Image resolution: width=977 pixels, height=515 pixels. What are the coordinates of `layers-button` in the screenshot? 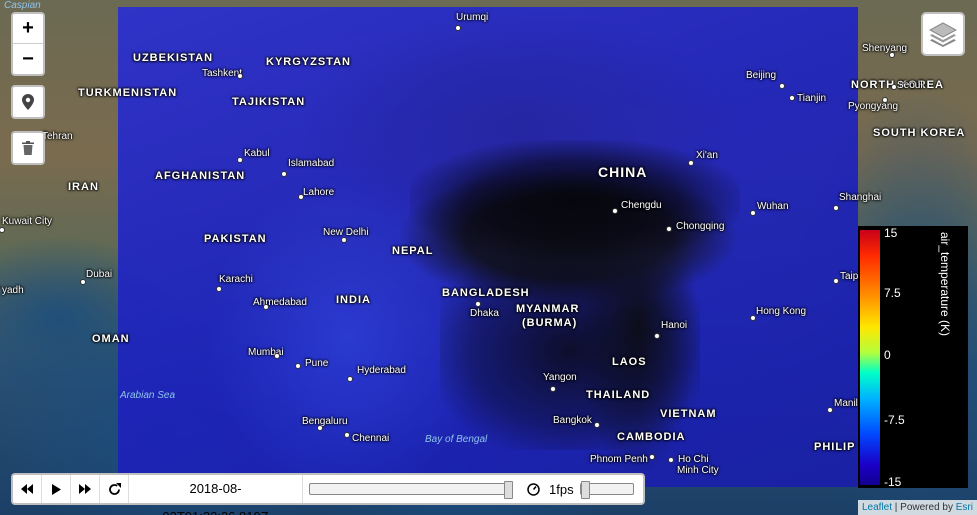 It's located at (943, 34).